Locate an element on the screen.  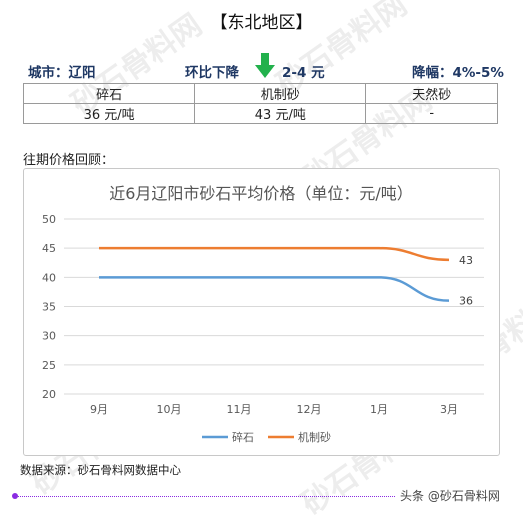
y-tick-label: 25 is located at coordinates (49, 365).